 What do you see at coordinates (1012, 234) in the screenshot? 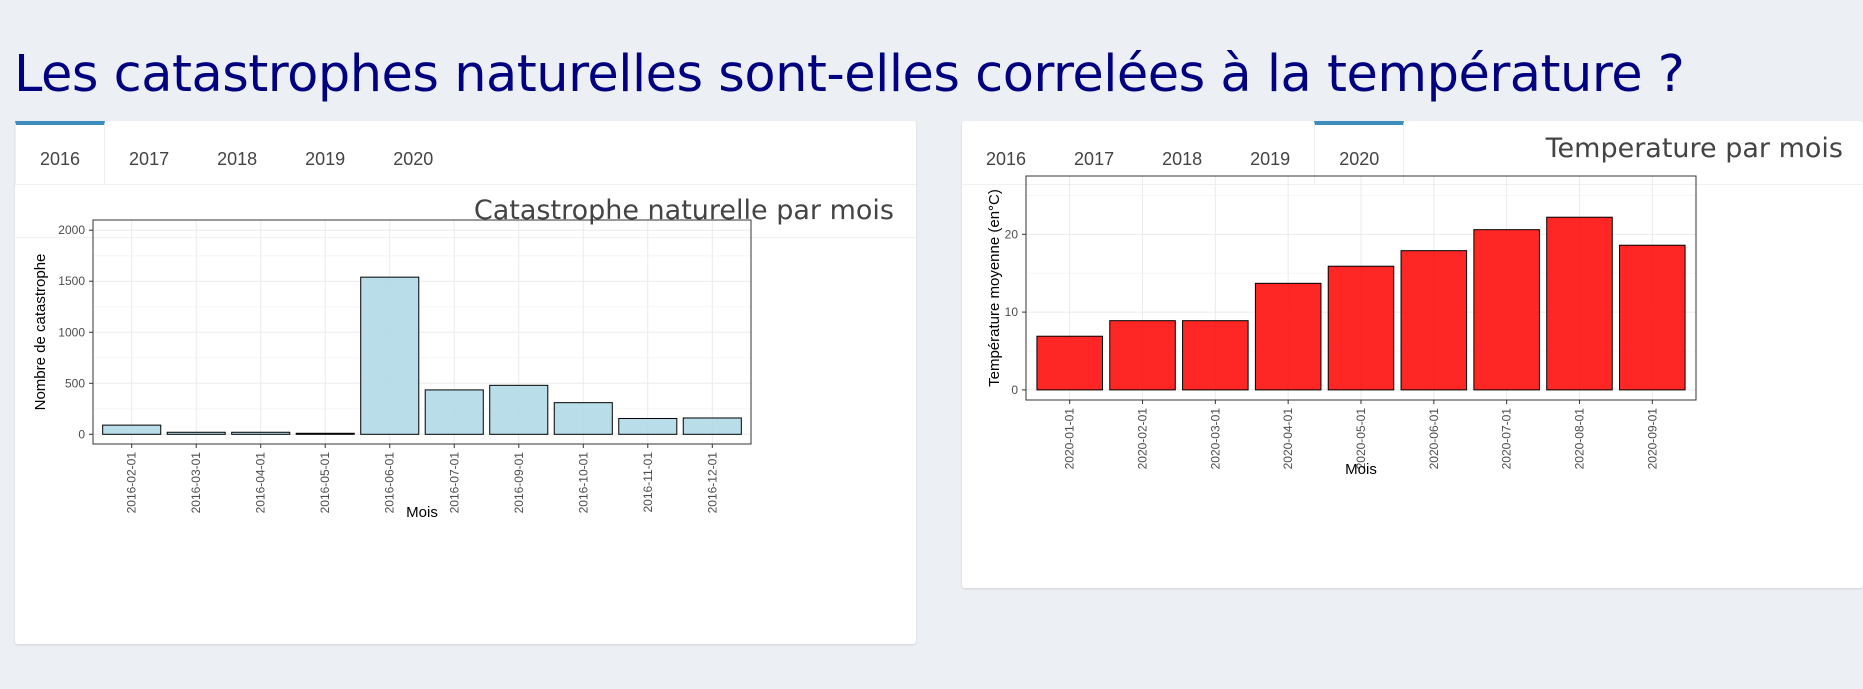
I see `y-tick-label: 20` at bounding box center [1012, 234].